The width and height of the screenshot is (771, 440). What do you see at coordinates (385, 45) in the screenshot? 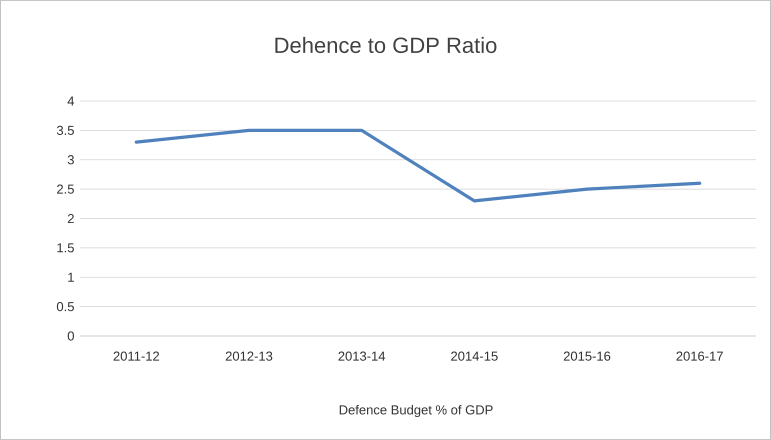
I see `chart-title: Dehence to GDP Ratio` at bounding box center [385, 45].